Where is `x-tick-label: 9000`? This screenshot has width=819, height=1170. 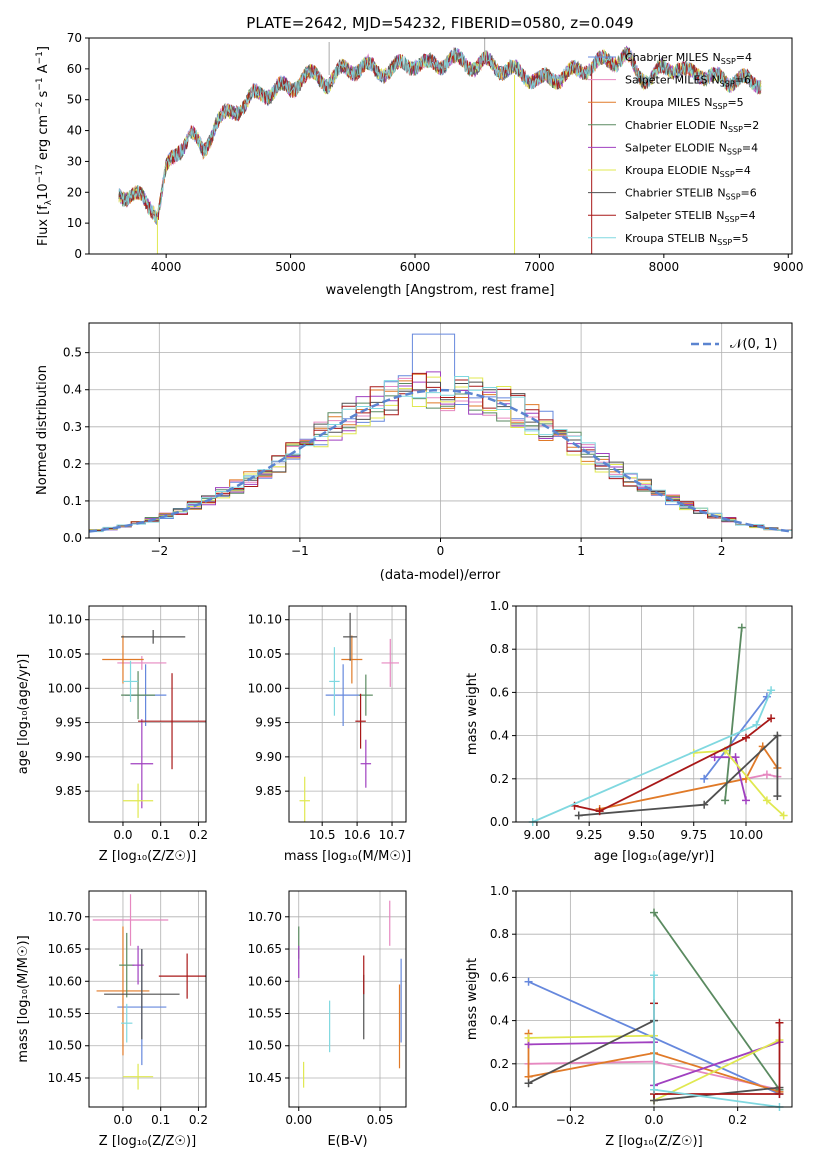 x-tick-label: 9000 is located at coordinates (788, 267).